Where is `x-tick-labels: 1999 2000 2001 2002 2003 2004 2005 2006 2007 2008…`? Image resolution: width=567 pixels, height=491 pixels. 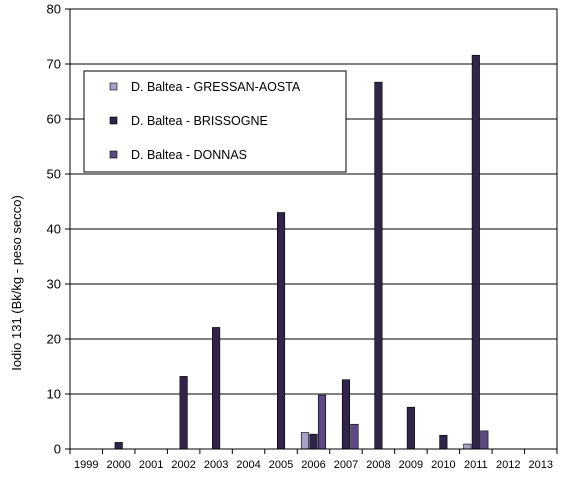
x-tick-labels: 1999 2000 2001 2002 2003 2004 2005 2006 2007 2008… is located at coordinates (313, 465).